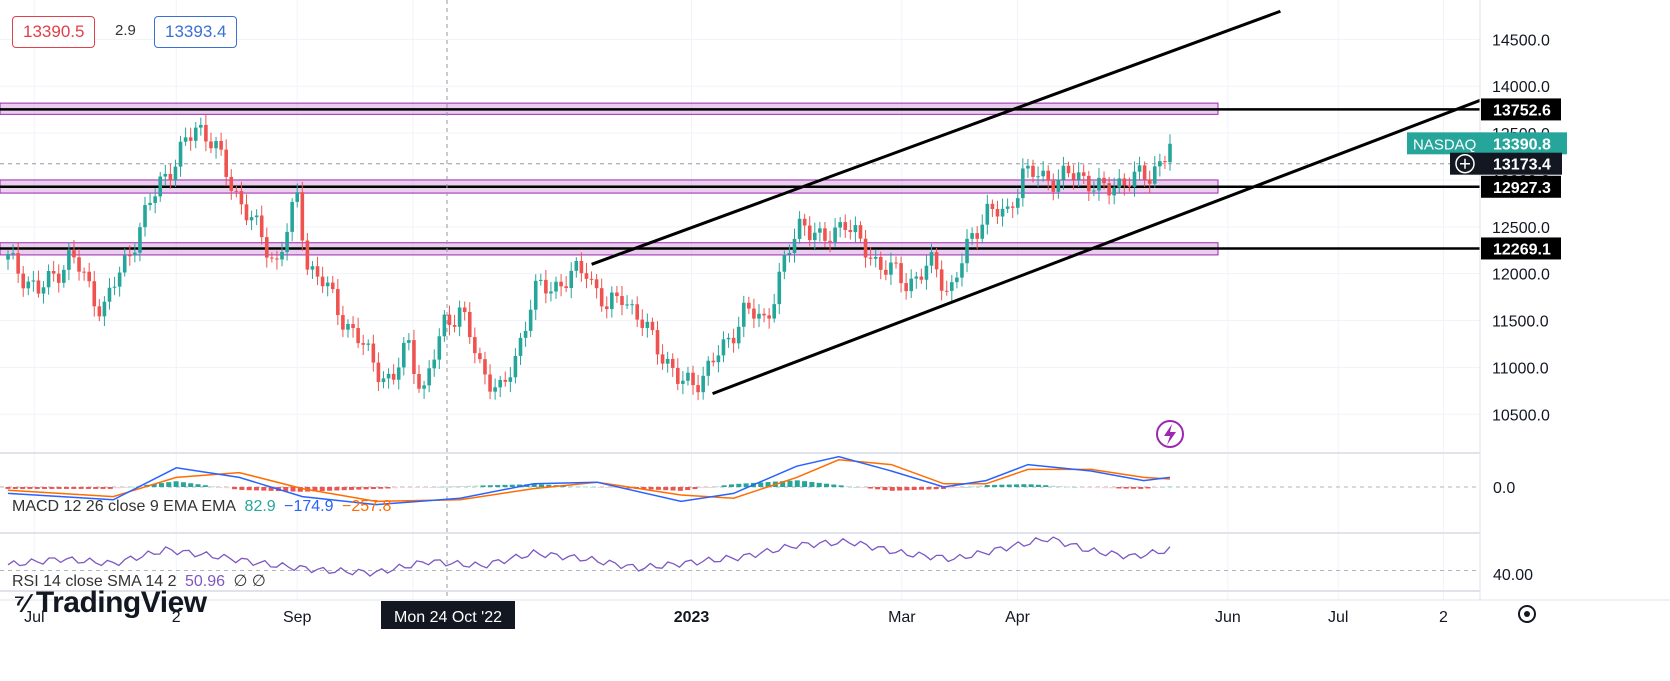  Describe the element at coordinates (1521, 275) in the screenshot. I see `price-axis-tick: 12000.0` at that location.